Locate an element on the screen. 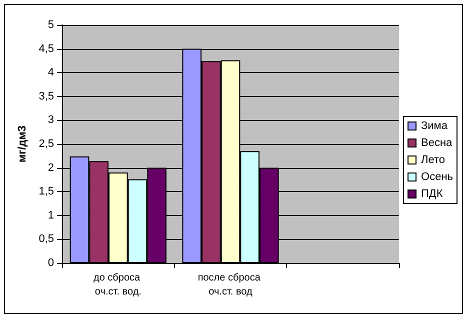 This screenshot has height=320, width=469. legend-label: Лето is located at coordinates (433, 160).